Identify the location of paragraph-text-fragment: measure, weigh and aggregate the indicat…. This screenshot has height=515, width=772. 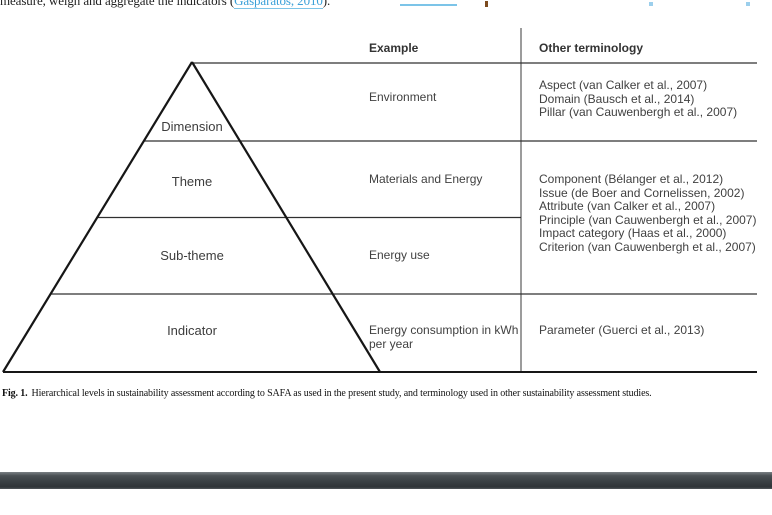
(117, 4).